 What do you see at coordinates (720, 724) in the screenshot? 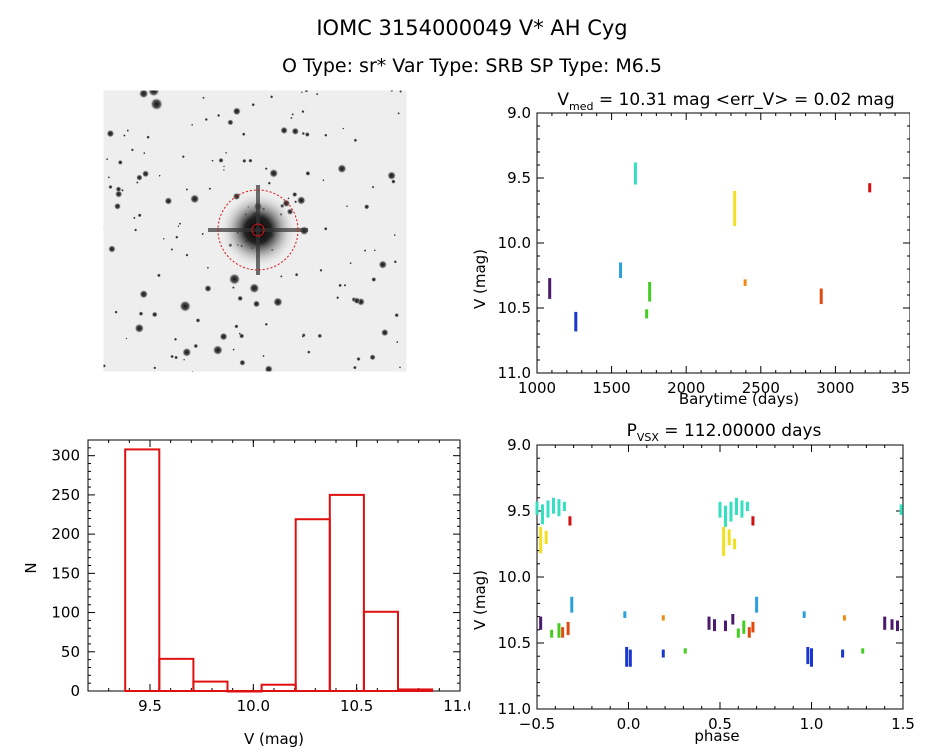
I see `x-tick-label: 0.5` at bounding box center [720, 724].